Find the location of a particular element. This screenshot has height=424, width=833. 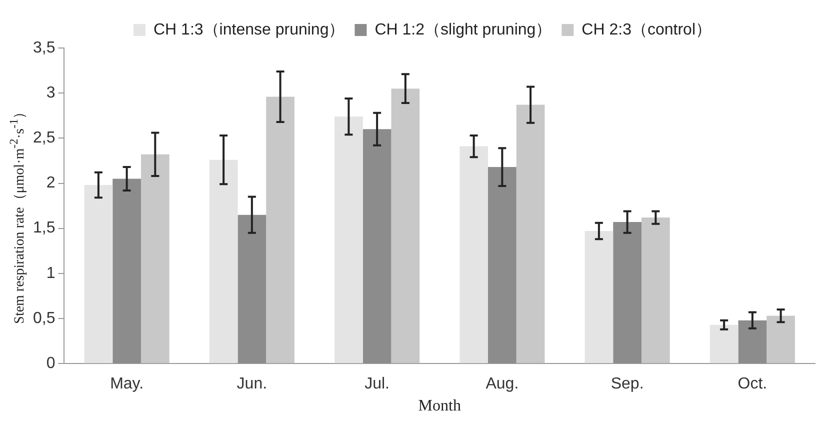

x-tick-label: May. is located at coordinates (127, 384).